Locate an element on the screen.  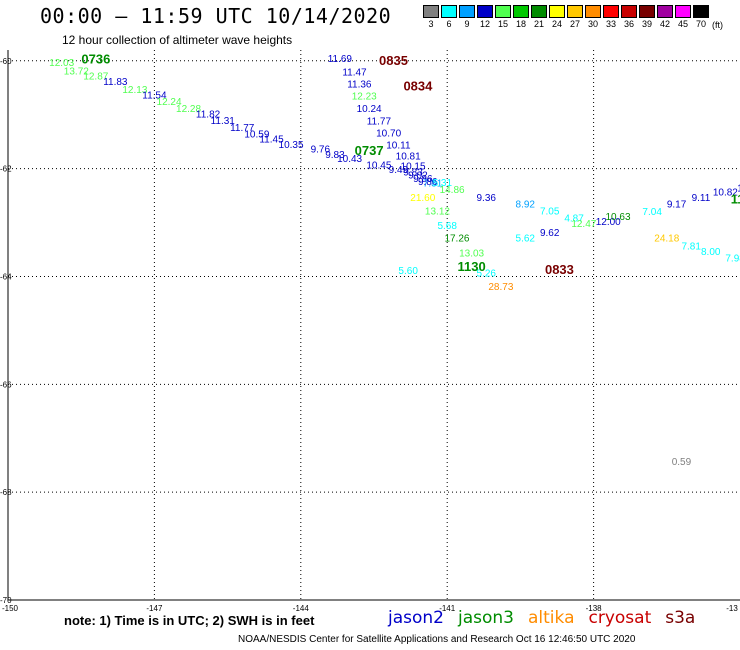
wave-height-value: 12.47 is located at coordinates (583, 224).